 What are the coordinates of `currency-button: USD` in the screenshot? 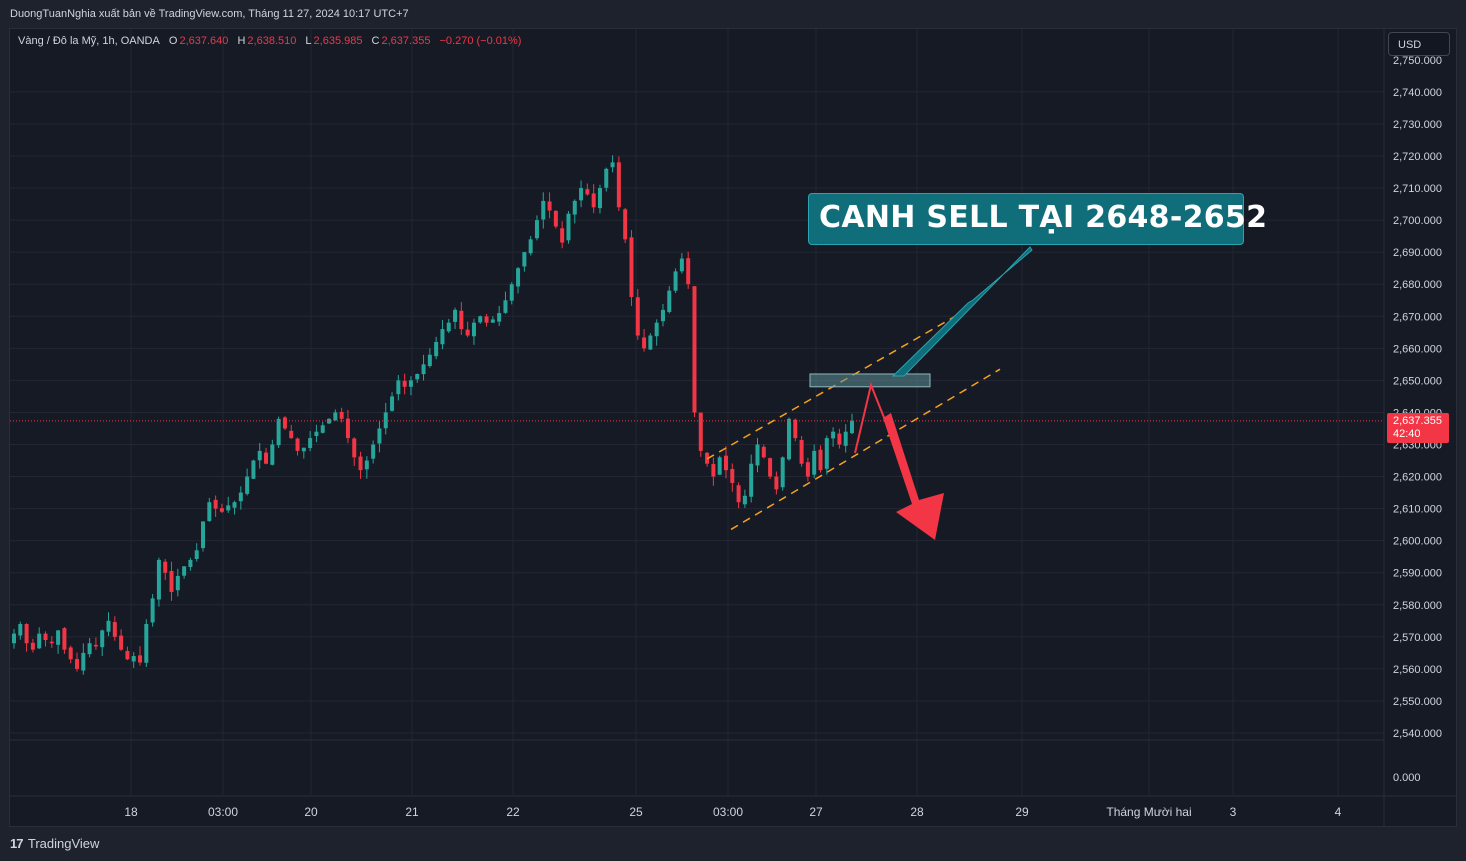 It's located at (1419, 44).